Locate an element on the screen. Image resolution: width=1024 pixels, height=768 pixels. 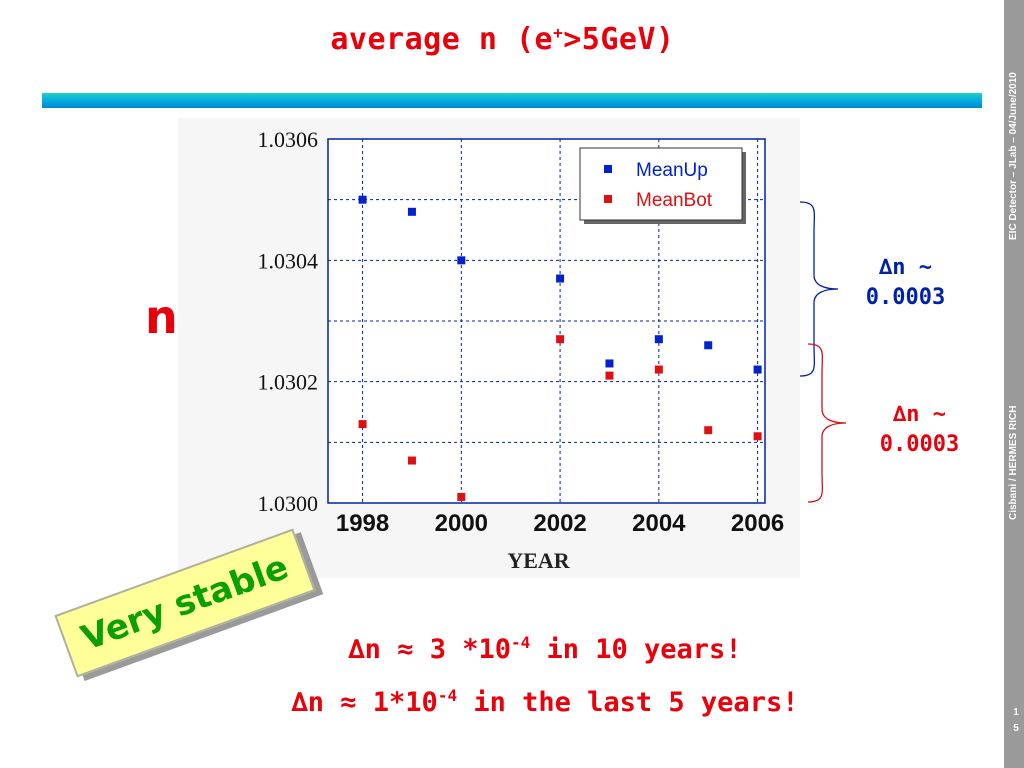
y-axis-symbol: n is located at coordinates (161, 317).